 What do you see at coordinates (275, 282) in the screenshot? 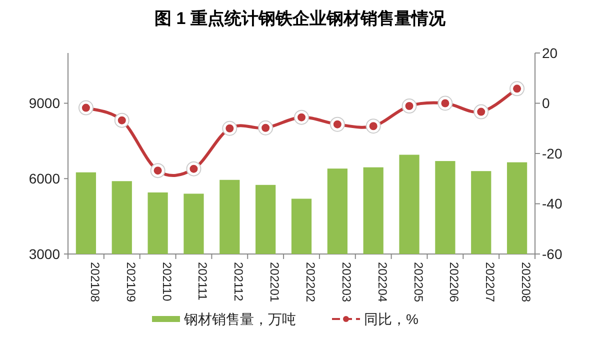
I see `x-tick-label: 202201` at bounding box center [275, 282].